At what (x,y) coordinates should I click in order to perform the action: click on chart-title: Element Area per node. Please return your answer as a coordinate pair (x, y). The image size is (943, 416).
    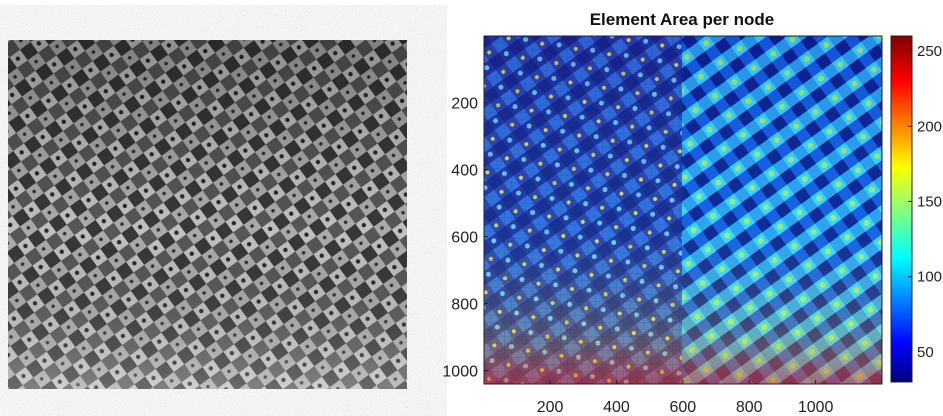
    Looking at the image, I should click on (682, 19).